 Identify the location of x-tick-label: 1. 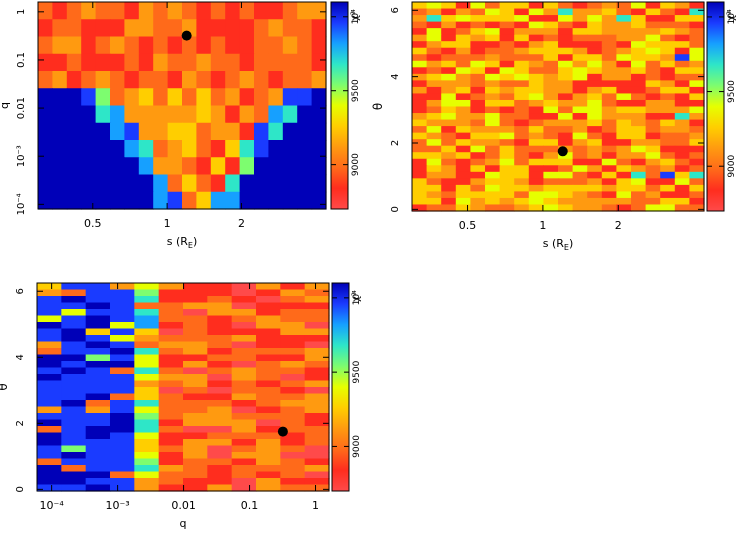
(167, 223).